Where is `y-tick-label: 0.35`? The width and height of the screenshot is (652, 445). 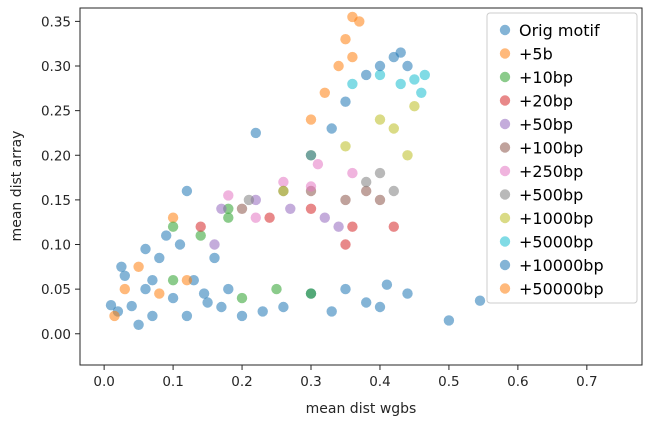 y-tick-label: 0.35 is located at coordinates (56, 22).